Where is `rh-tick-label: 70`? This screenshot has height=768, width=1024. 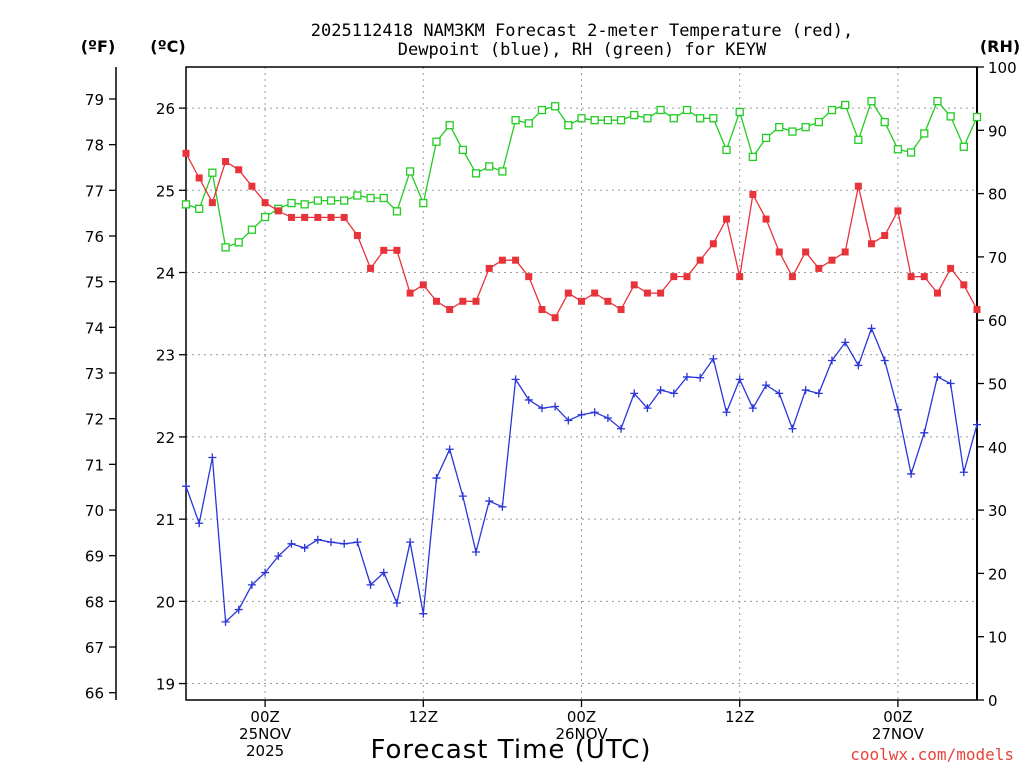 rh-tick-label: 70 is located at coordinates (997, 258).